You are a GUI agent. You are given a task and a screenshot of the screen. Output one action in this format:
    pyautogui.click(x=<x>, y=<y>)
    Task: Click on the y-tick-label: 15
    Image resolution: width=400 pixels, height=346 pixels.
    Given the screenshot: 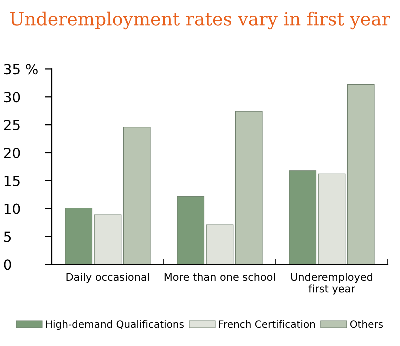 What is the action you would take?
    pyautogui.click(x=12, y=181)
    